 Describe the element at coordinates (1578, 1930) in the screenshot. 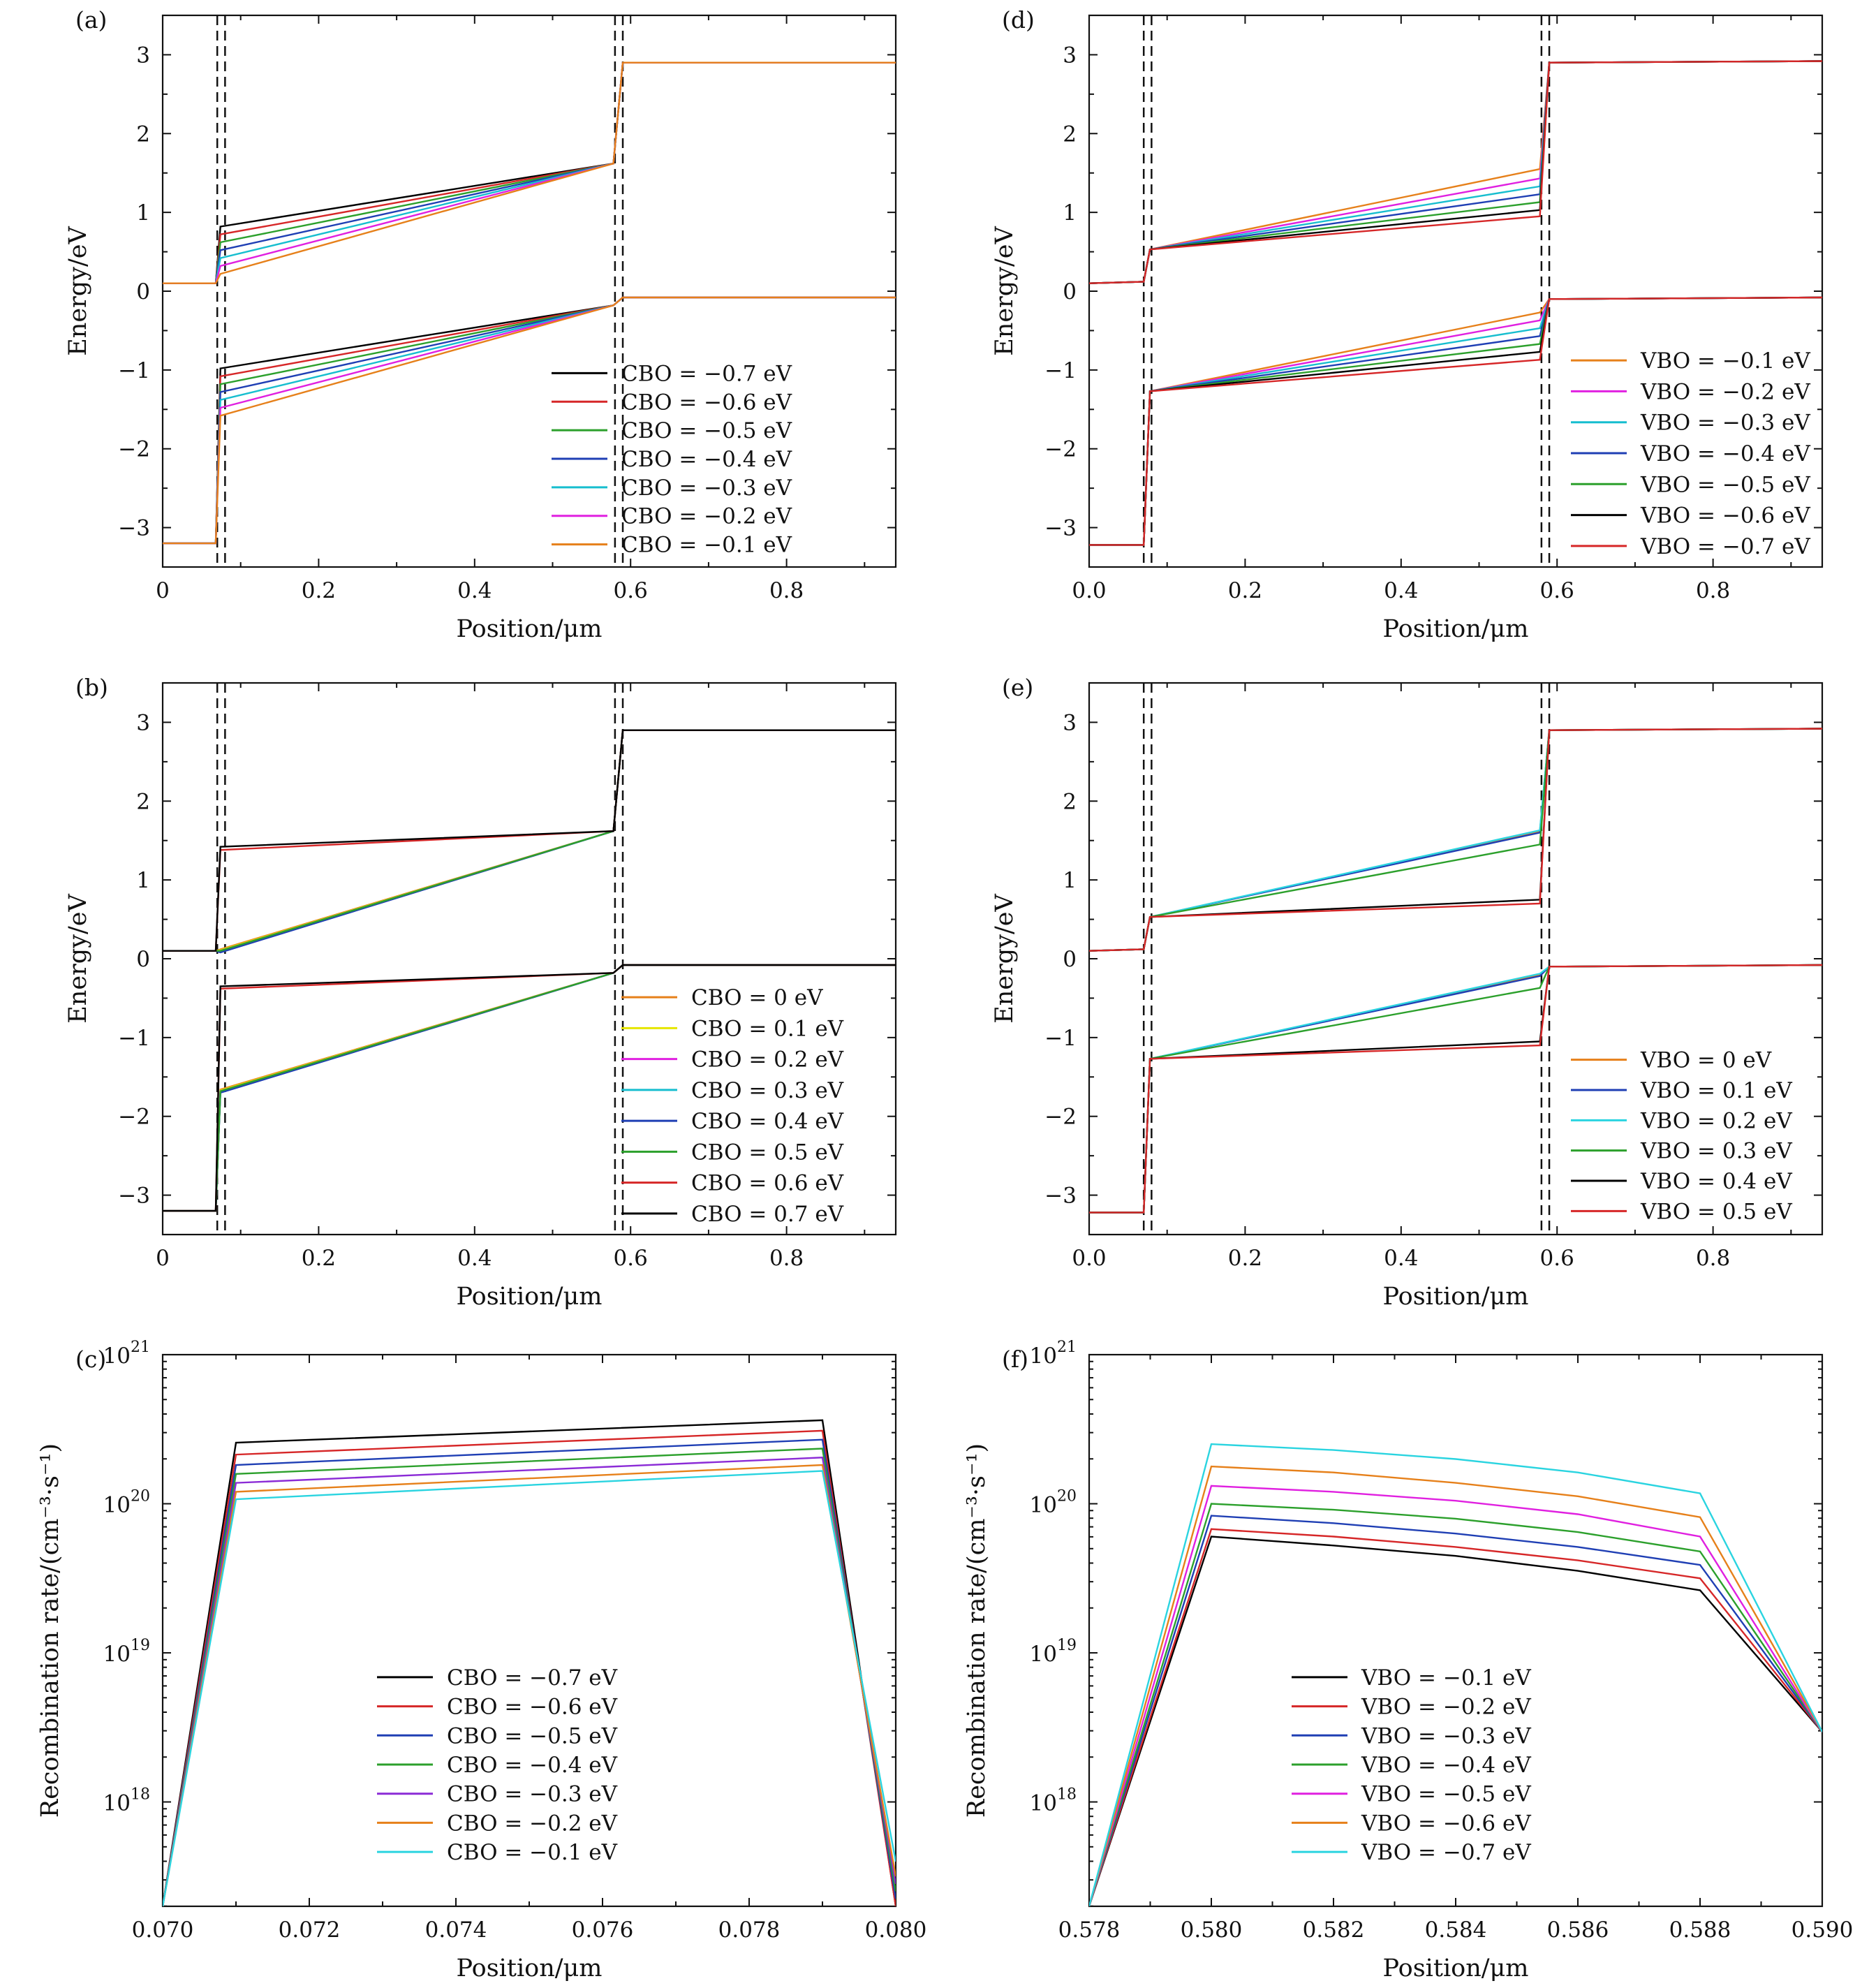

I see `x-tick-label: 0.586` at that location.